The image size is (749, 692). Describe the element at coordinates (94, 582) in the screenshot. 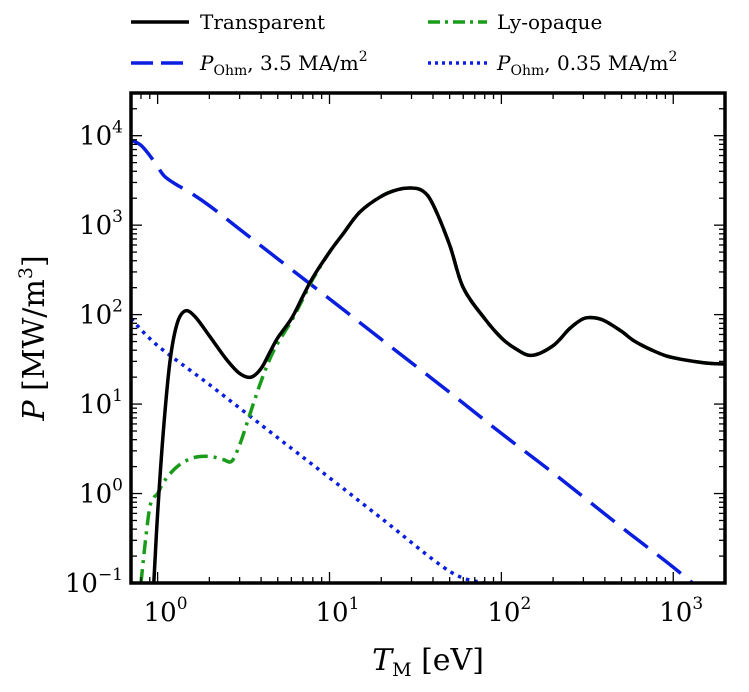

I see `y-tick-label: 10⁻¹` at that location.